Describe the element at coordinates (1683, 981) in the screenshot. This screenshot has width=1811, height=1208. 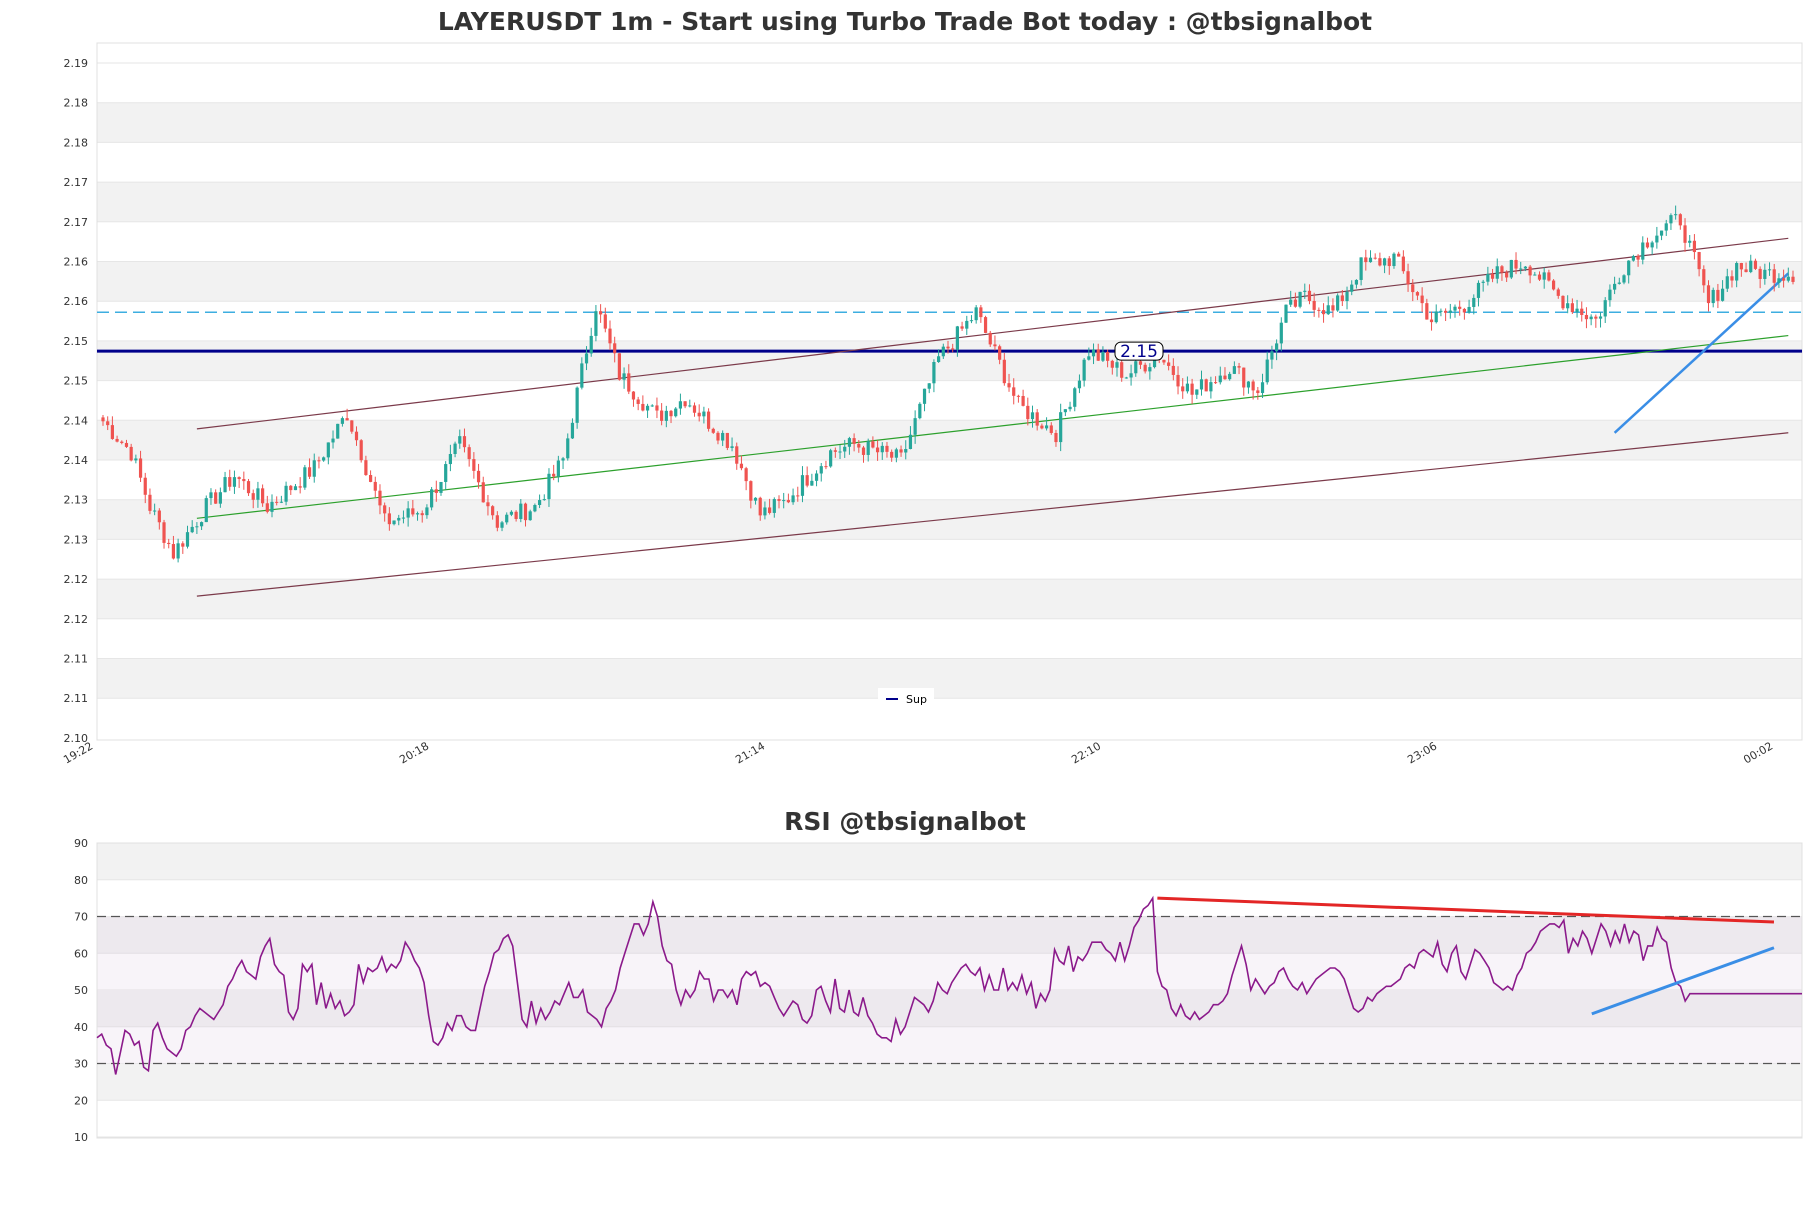
I see `rsi-blue-trend-line` at that location.